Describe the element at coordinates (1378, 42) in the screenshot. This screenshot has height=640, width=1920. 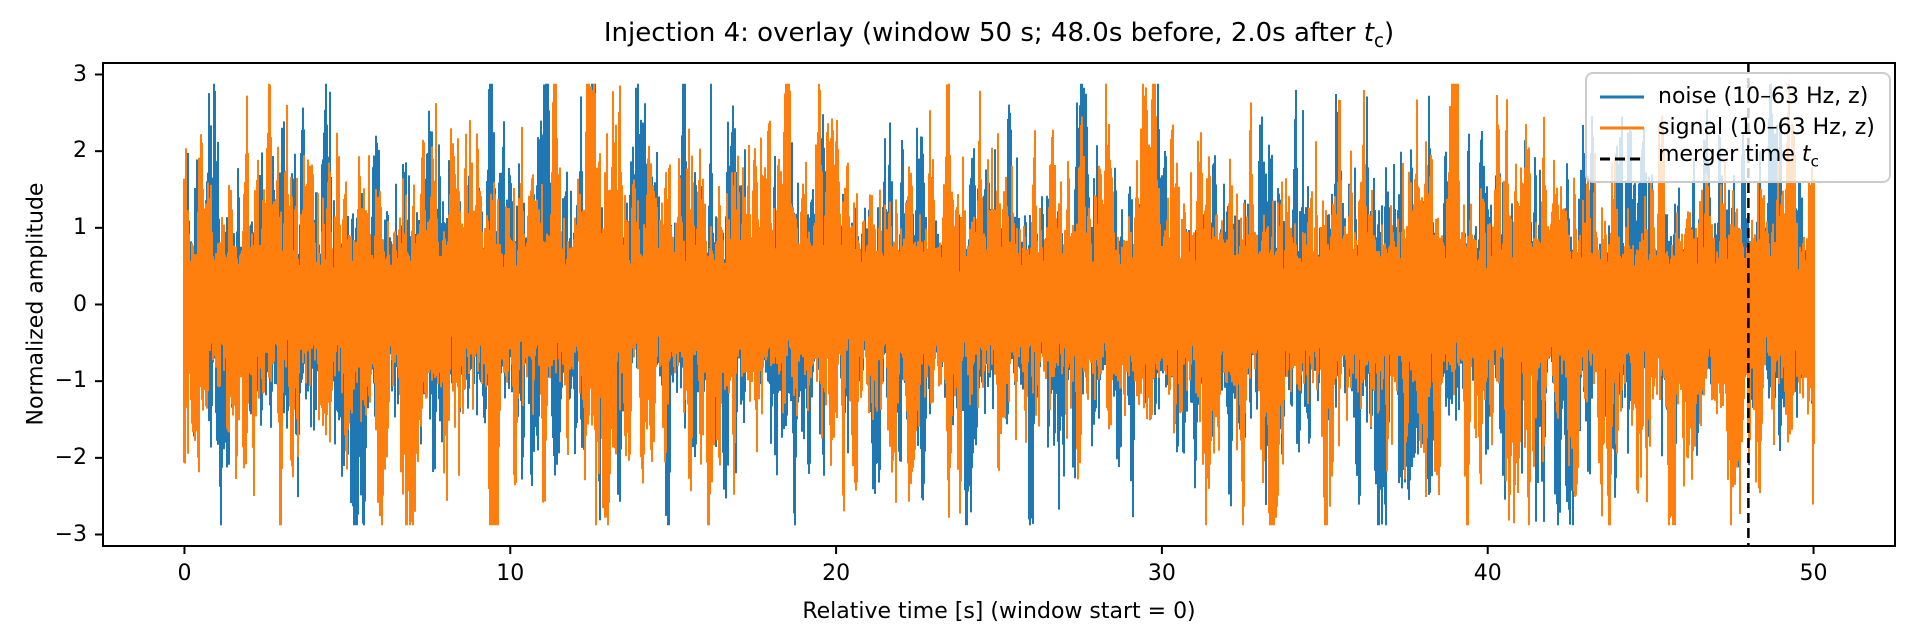
I see `chart-title-tc-sub: c` at that location.